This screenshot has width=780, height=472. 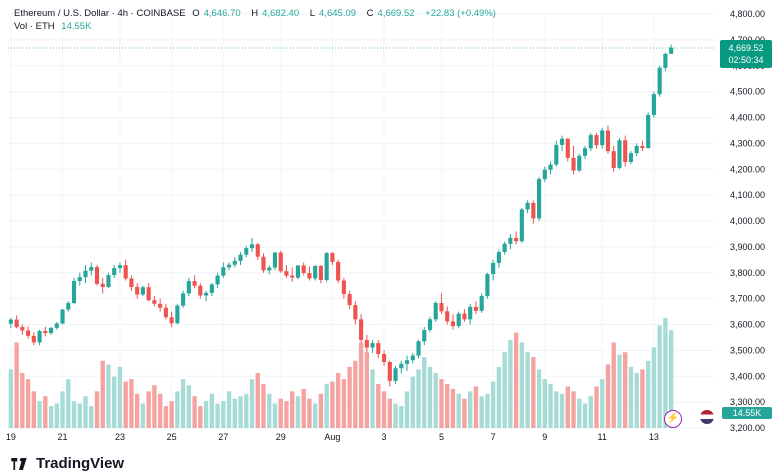 I want to click on time-tick-label: 25, so click(x=172, y=437).